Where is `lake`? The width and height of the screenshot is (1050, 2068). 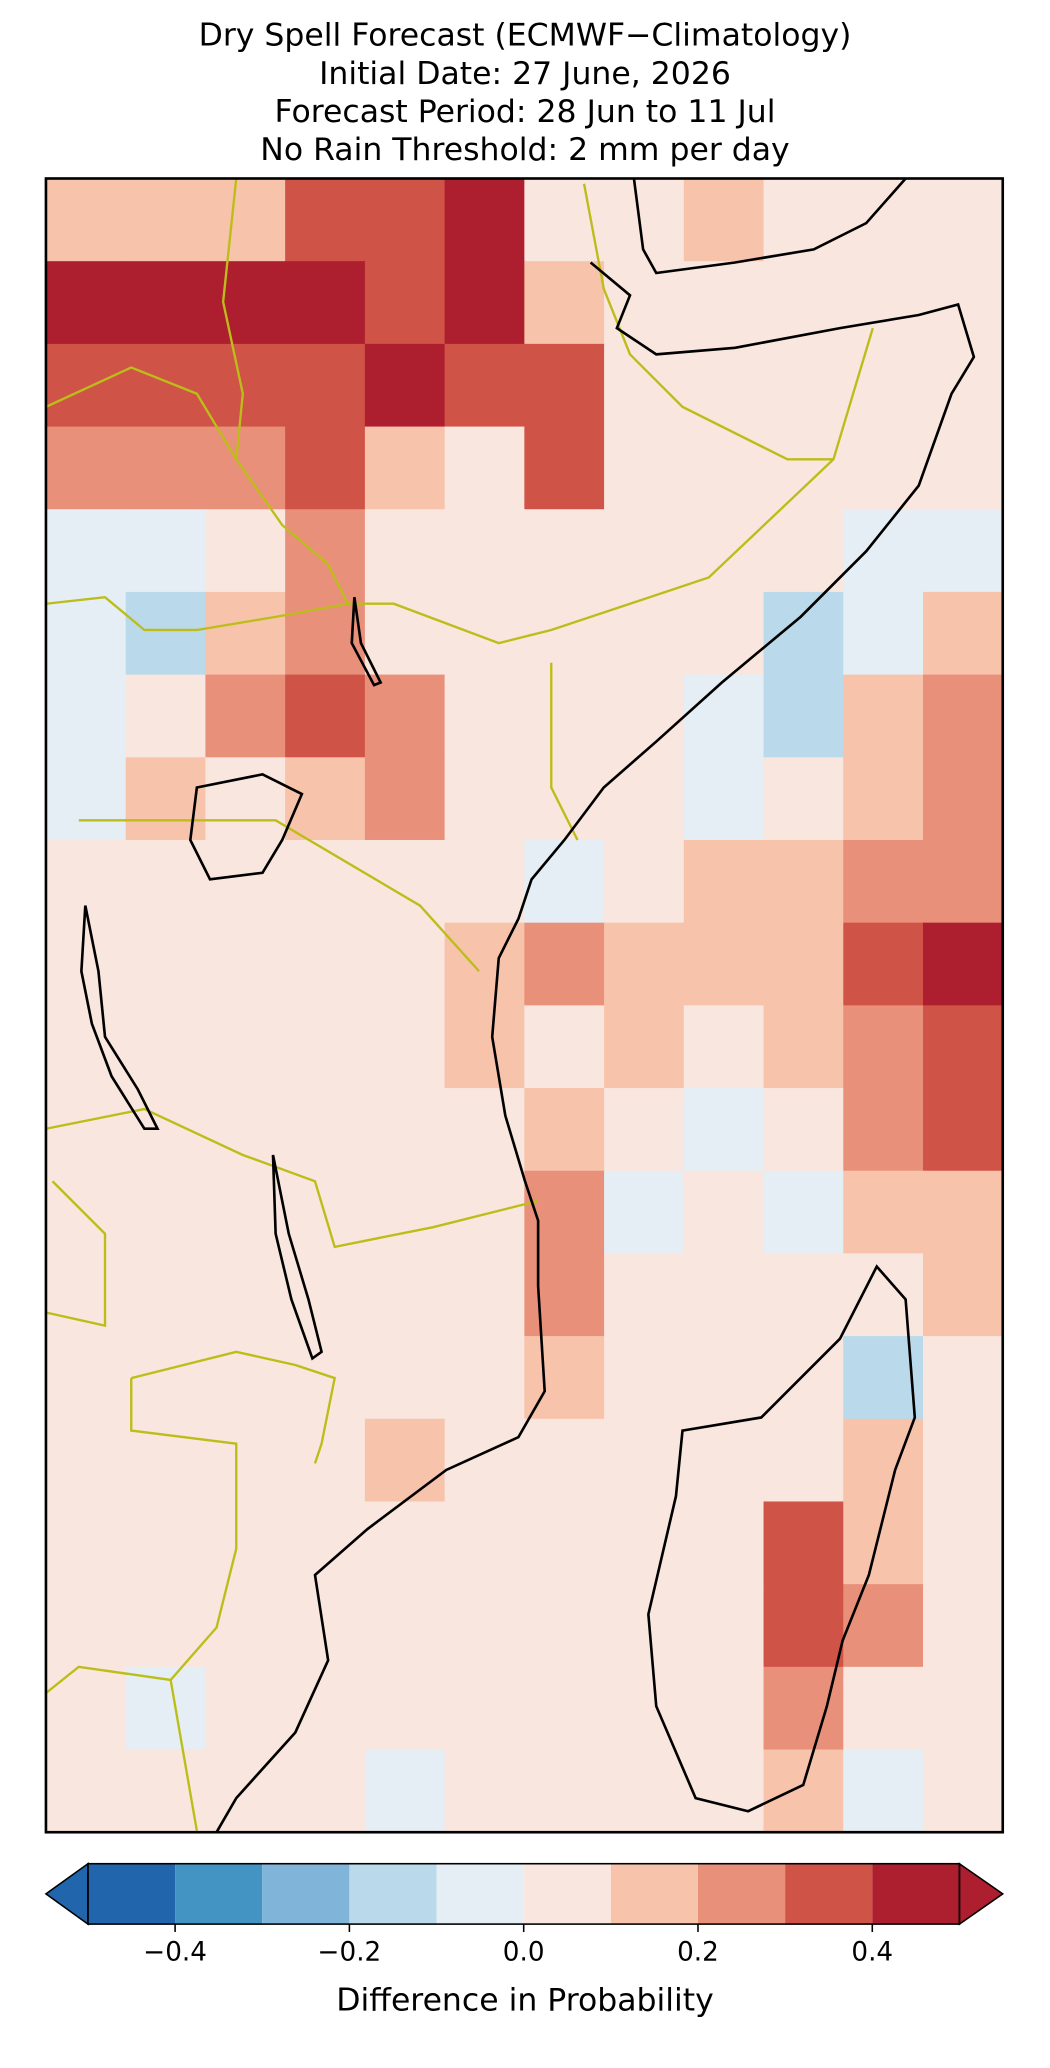
lake is located at coordinates (120, 1018).